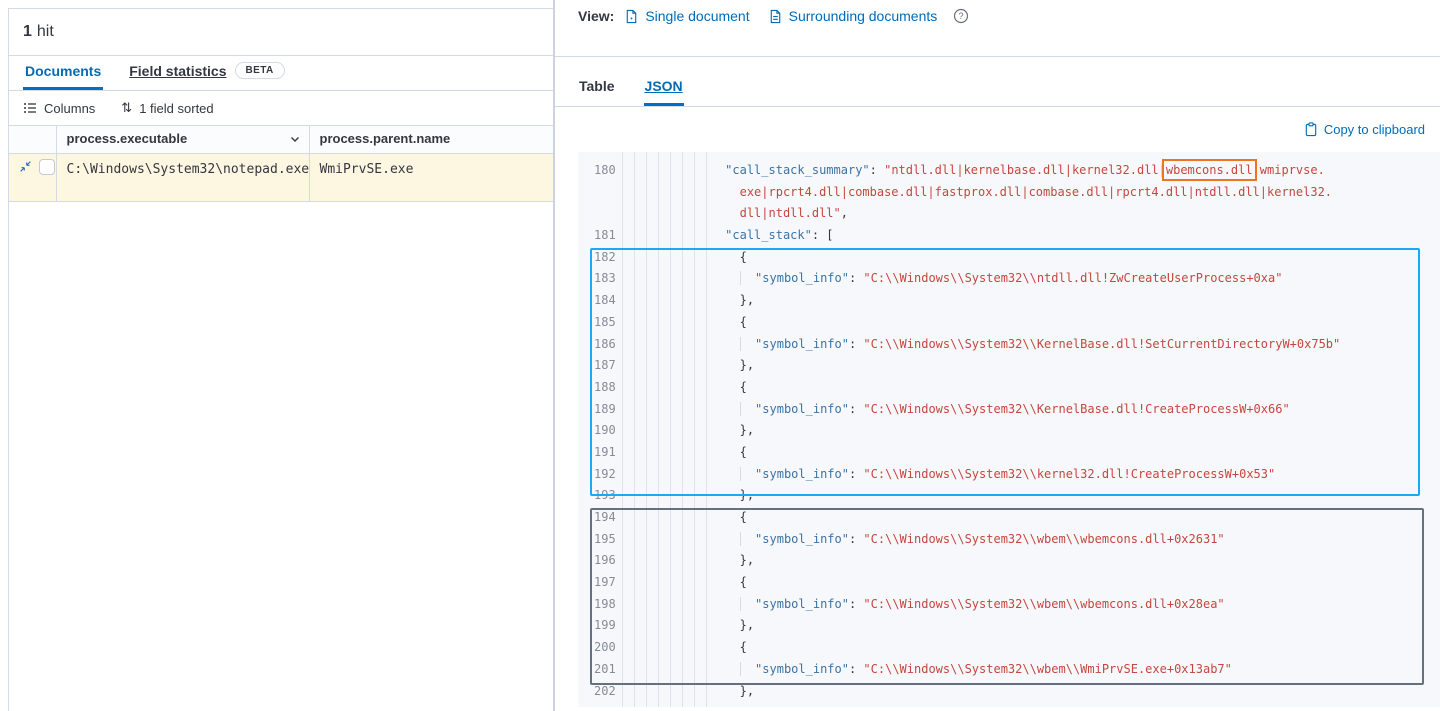 The width and height of the screenshot is (1440, 711). What do you see at coordinates (605, 365) in the screenshot?
I see `line-number: 187` at bounding box center [605, 365].